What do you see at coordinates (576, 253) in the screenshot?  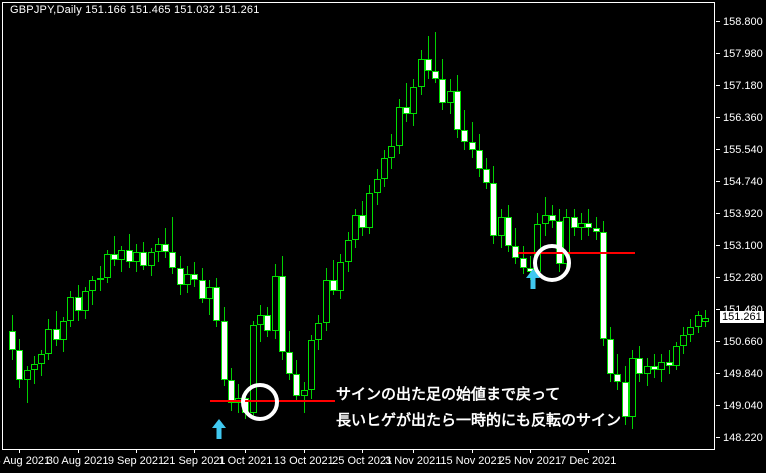 I see `signal-price-line` at bounding box center [576, 253].